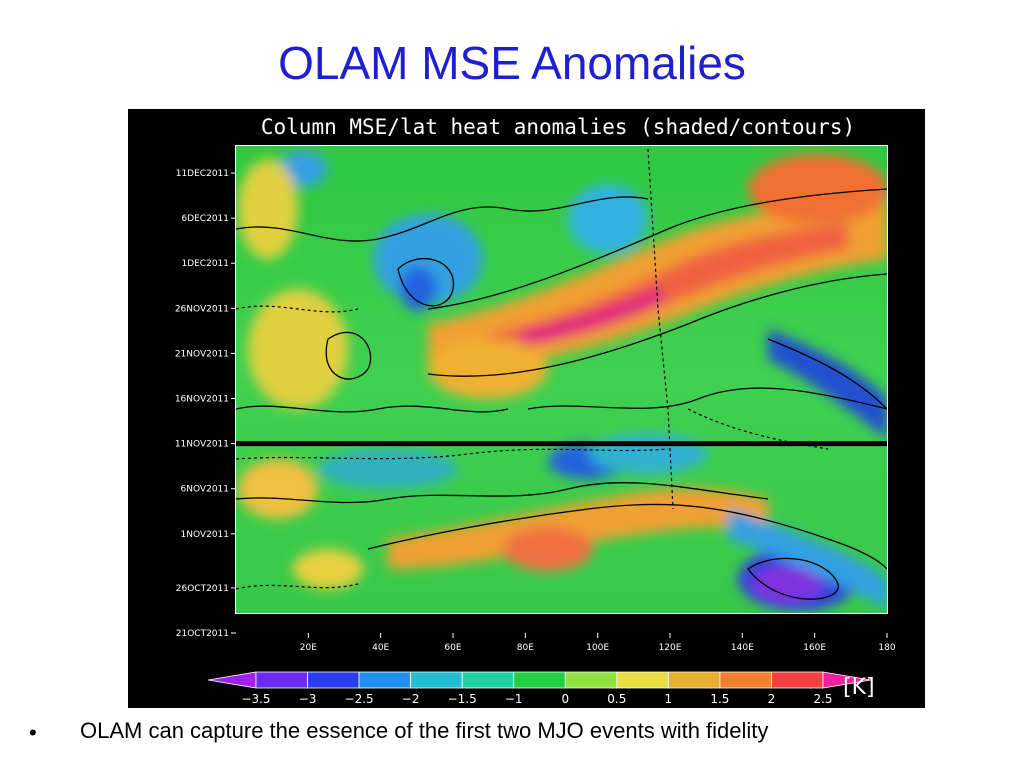 The width and height of the screenshot is (1024, 768). I want to click on y-tick-label: 11NOV2011, so click(202, 445).